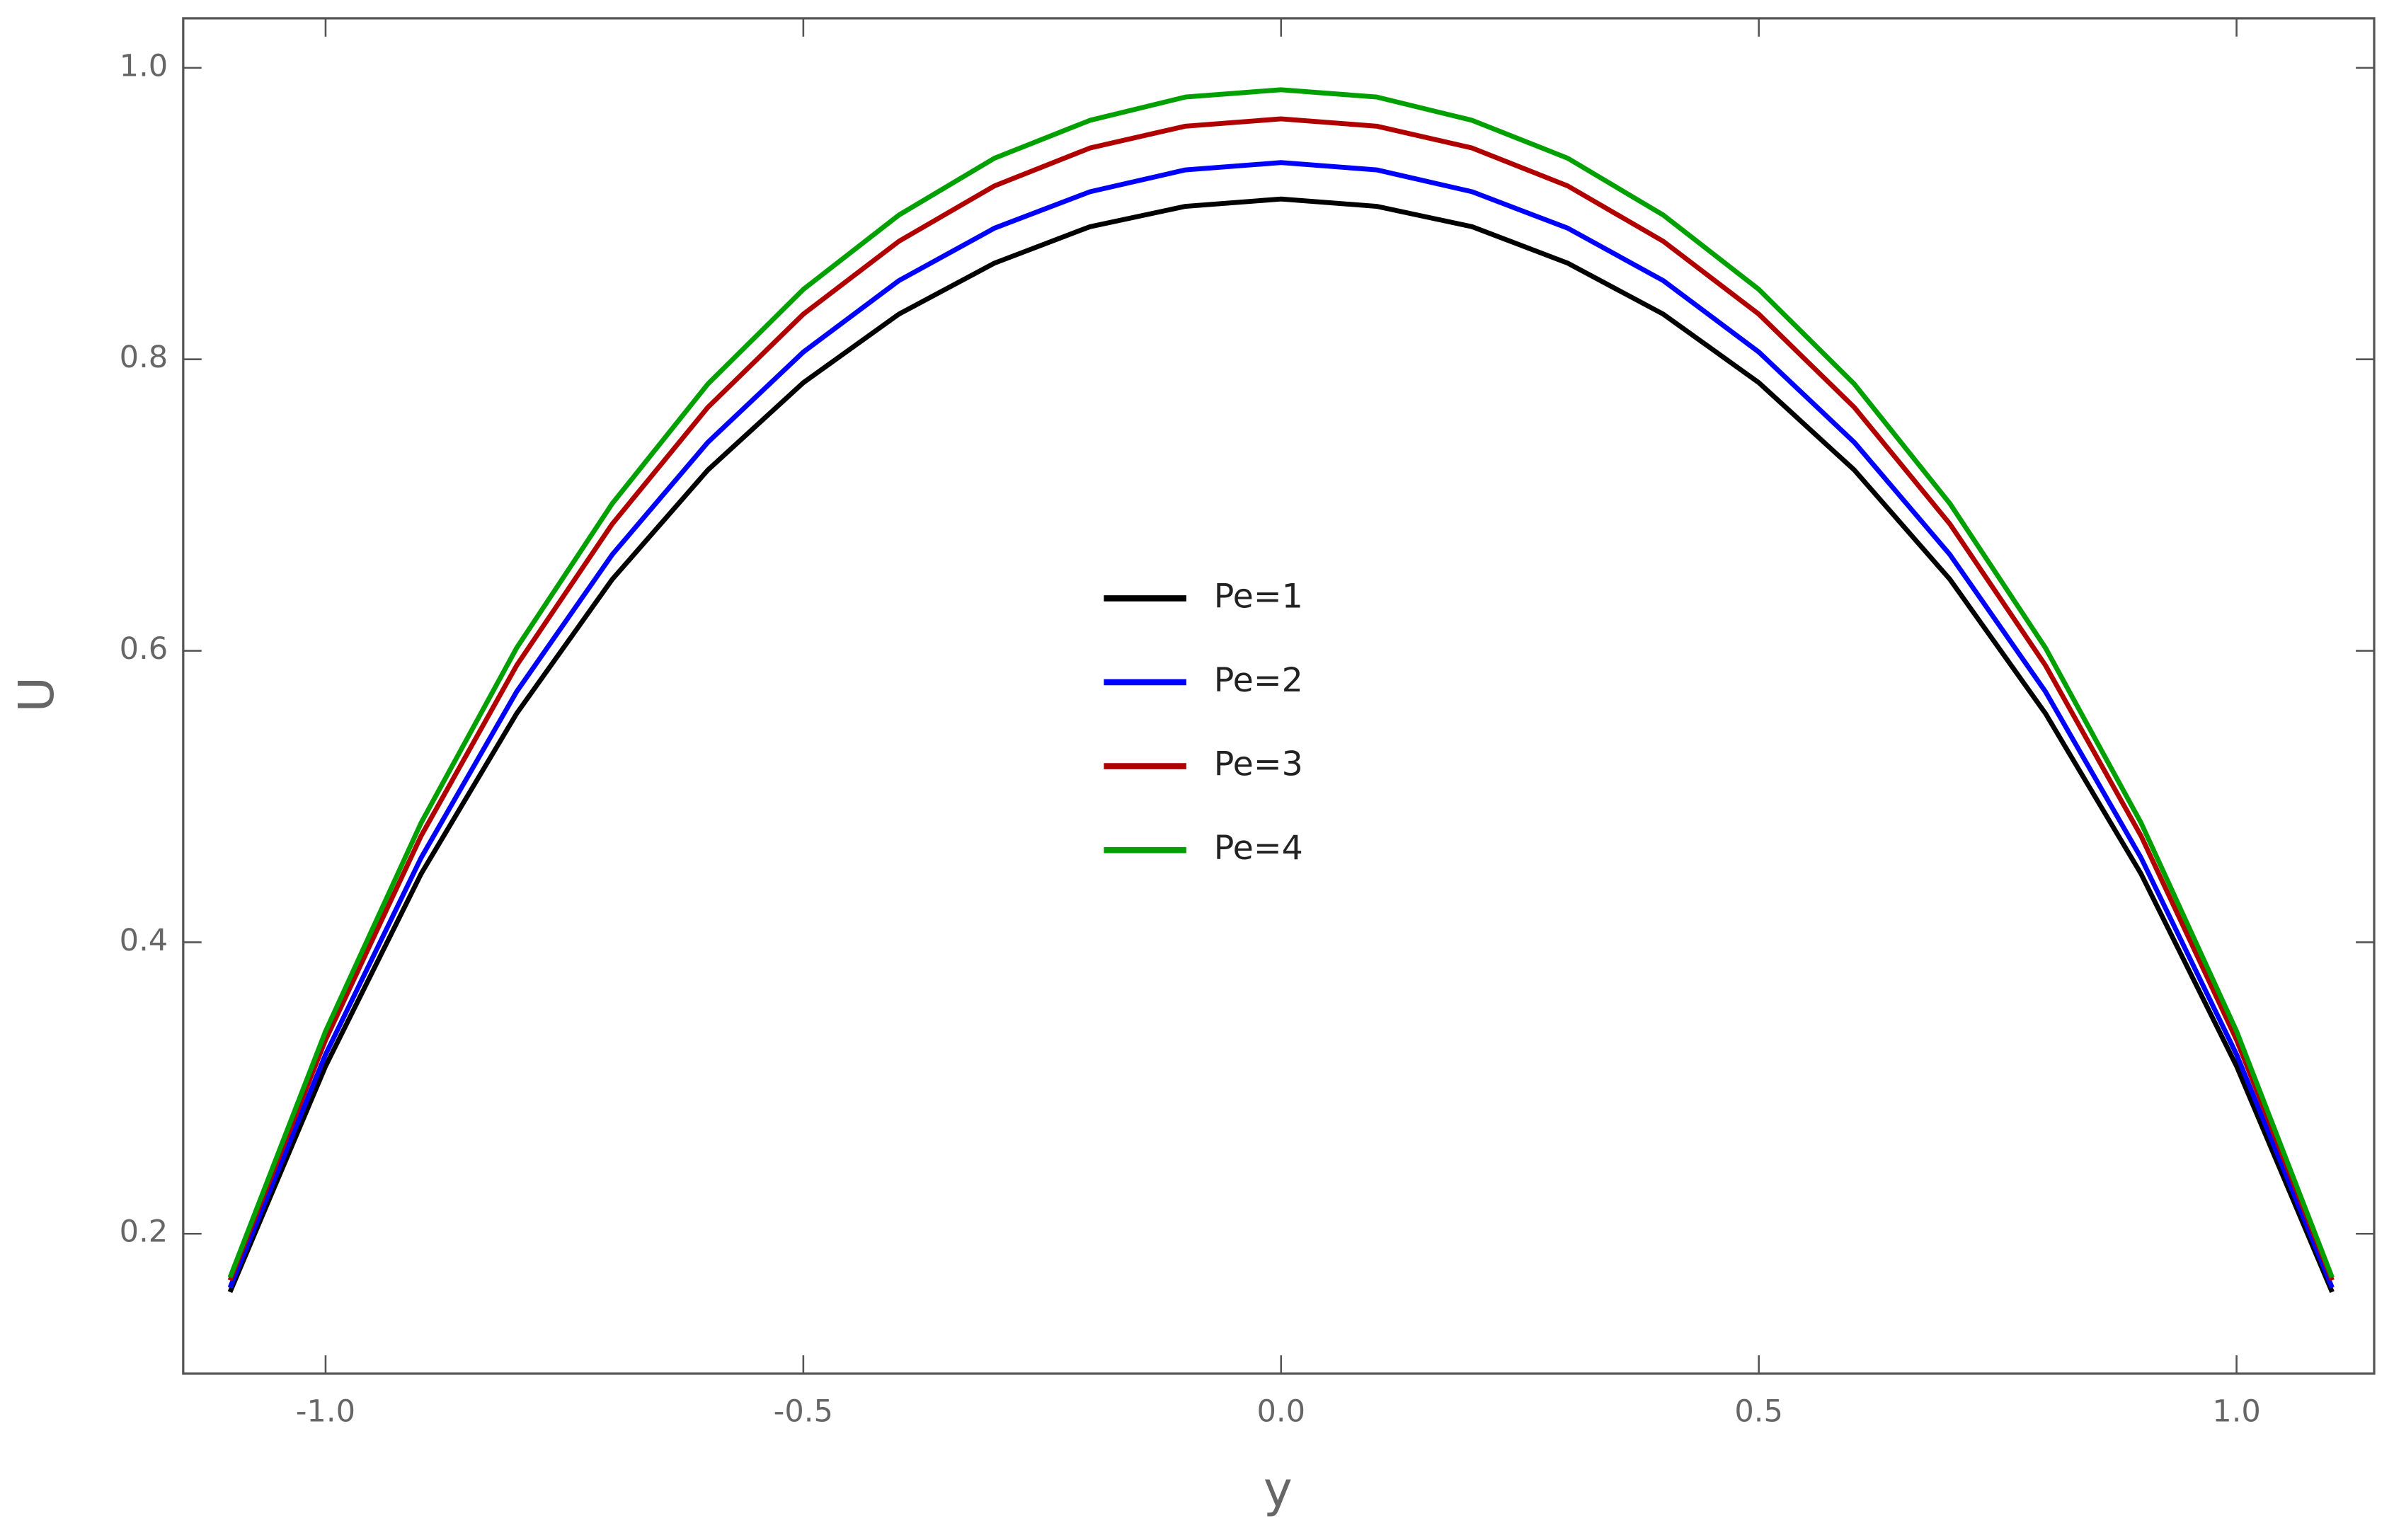 This screenshot has height=1540, width=2394. I want to click on x-tick-label: -0.5, so click(803, 1412).